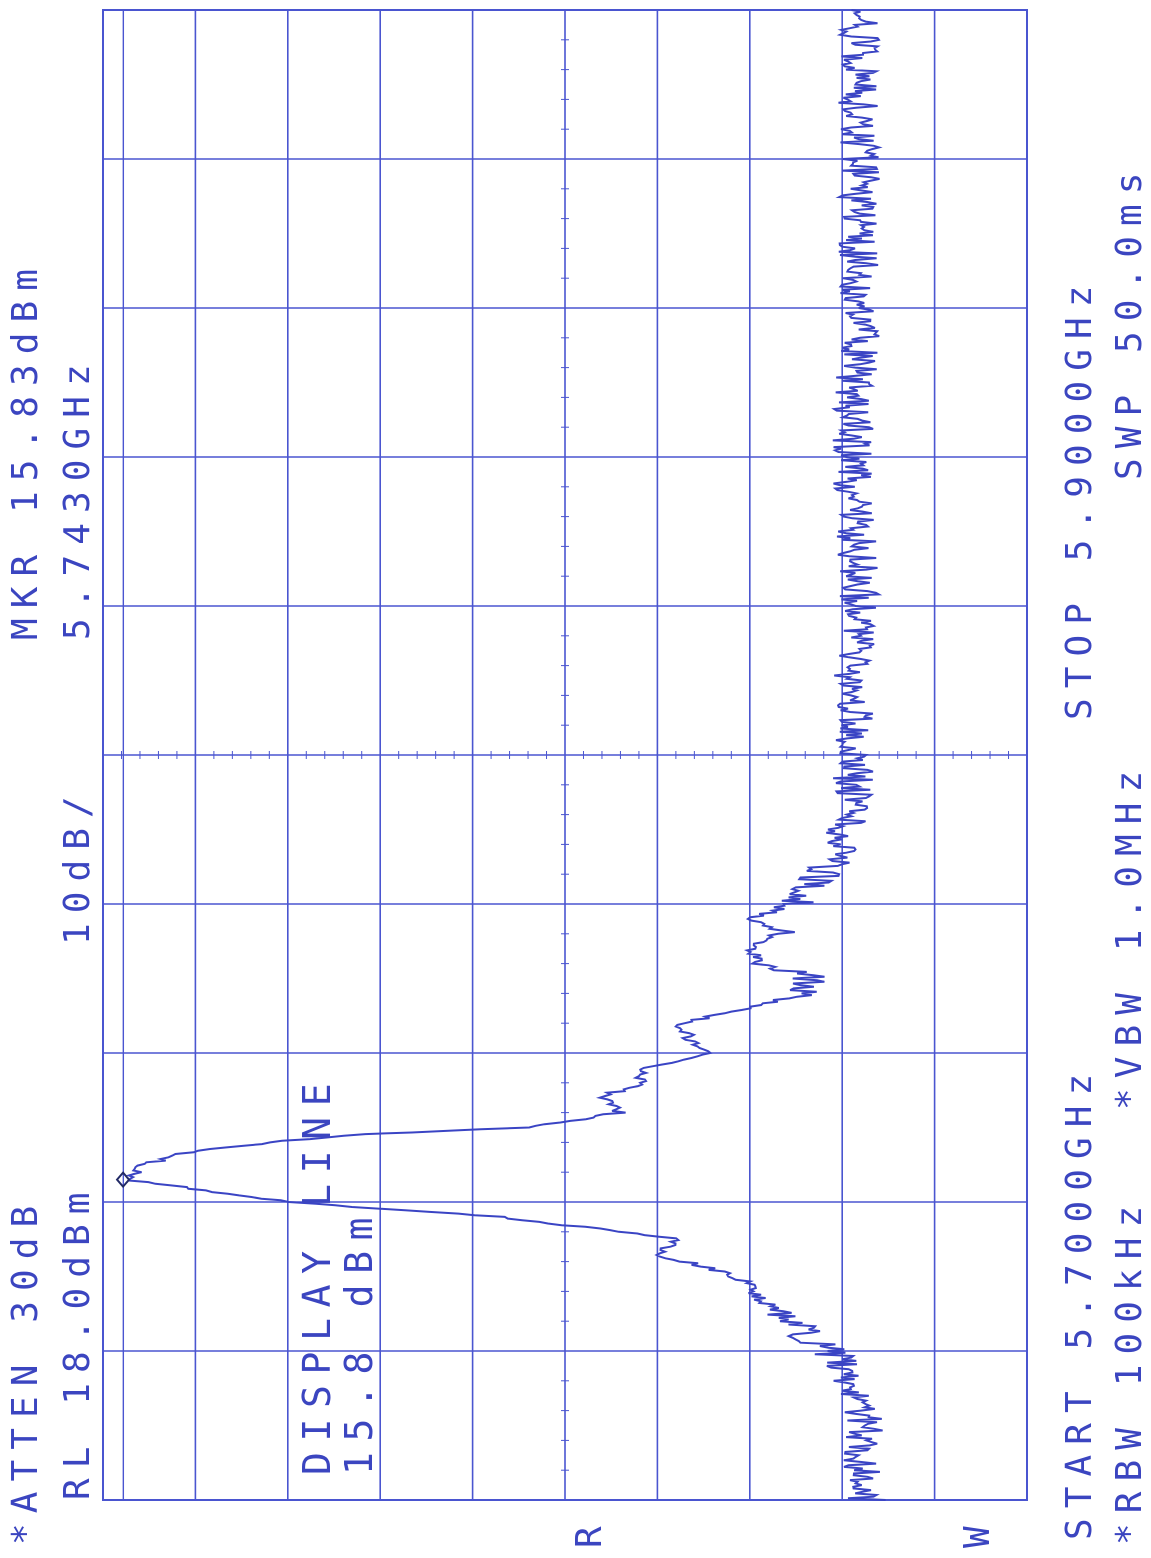  Describe the element at coordinates (123, 1180) in the screenshot. I see `marker-diamond` at that location.